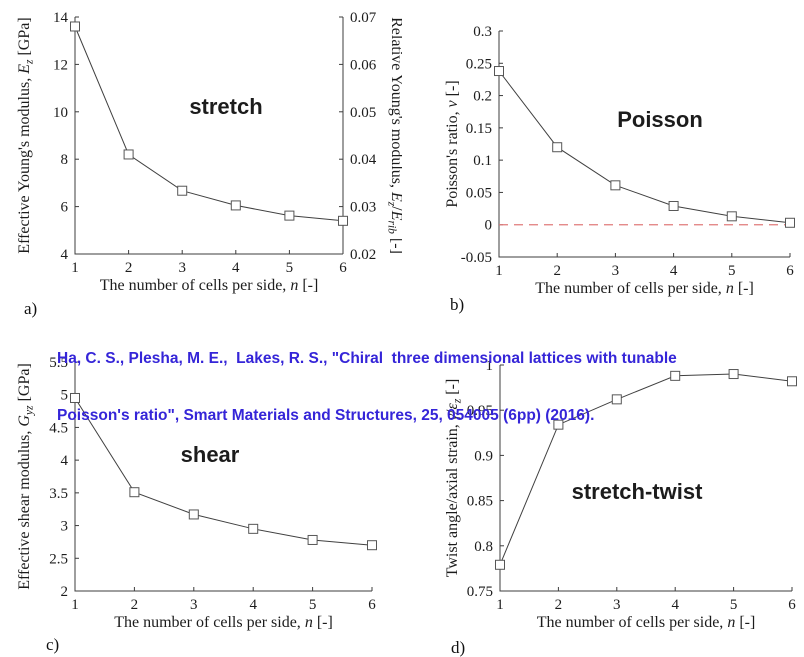 Image resolution: width=804 pixels, height=657 pixels. What do you see at coordinates (66, 136) in the screenshot?
I see `y-ticks: 4 6 8 10 12 14` at bounding box center [66, 136].